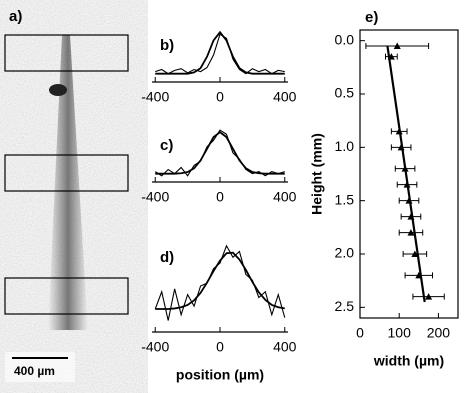 Image resolution: width=470 pixels, height=393 pixels. Describe the element at coordinates (58, 90) in the screenshot. I see `blob` at that location.